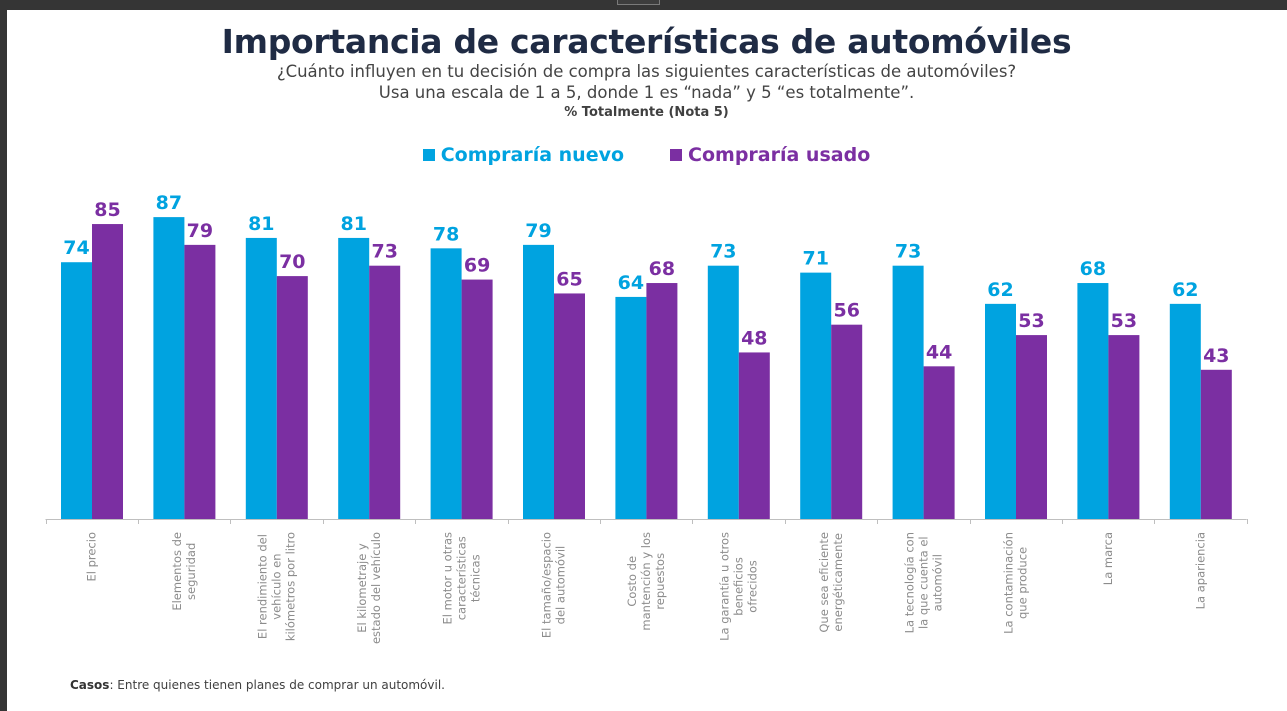 The height and width of the screenshot is (711, 1287). Describe the element at coordinates (428, 155) in the screenshot. I see `legend-swatch-nuevo` at that location.